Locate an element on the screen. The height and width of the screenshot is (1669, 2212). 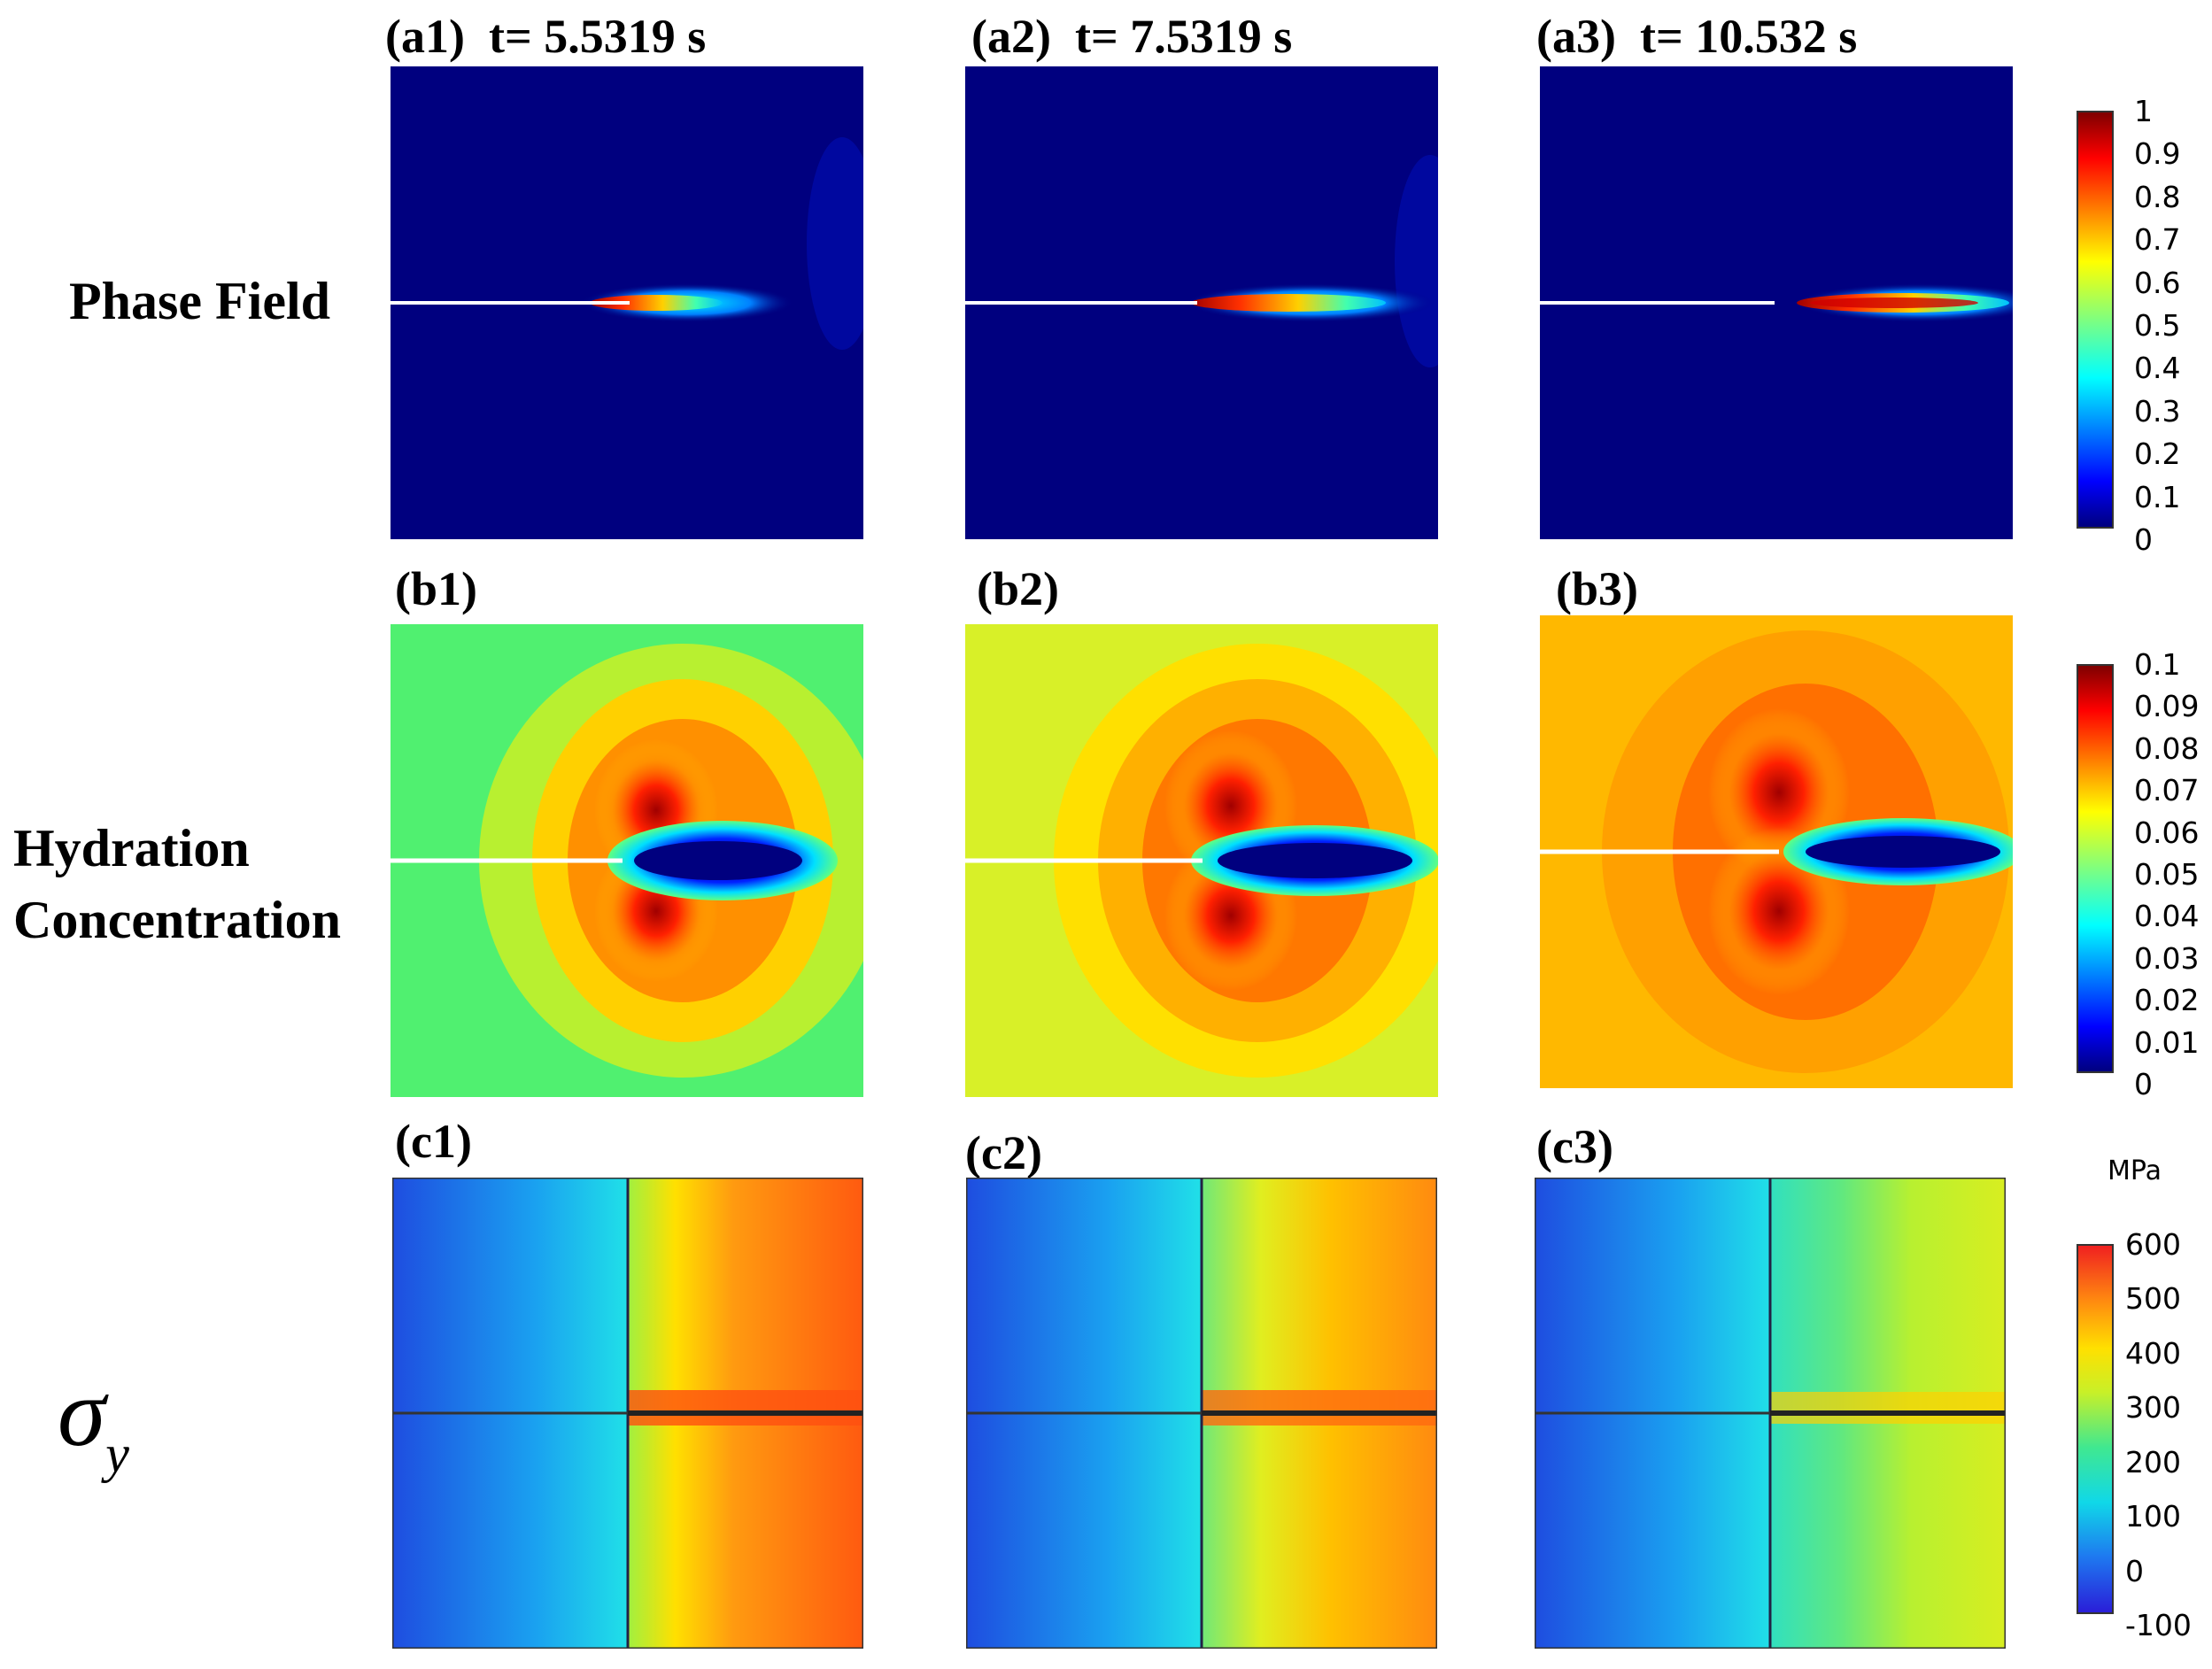
colorbar-tick-label: 0.04 is located at coordinates (2167, 916).